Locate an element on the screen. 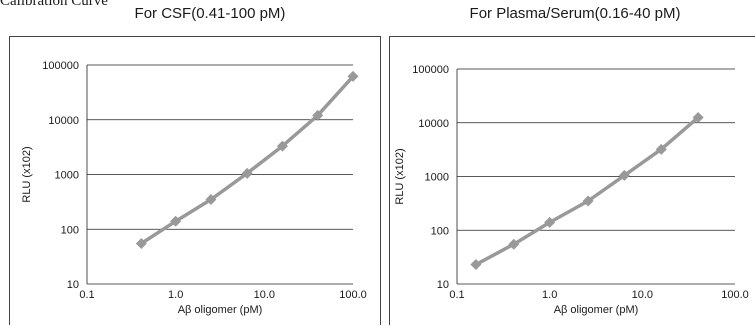  chart-title-csf: For CSF(0.41-100 pM) is located at coordinates (210, 13).